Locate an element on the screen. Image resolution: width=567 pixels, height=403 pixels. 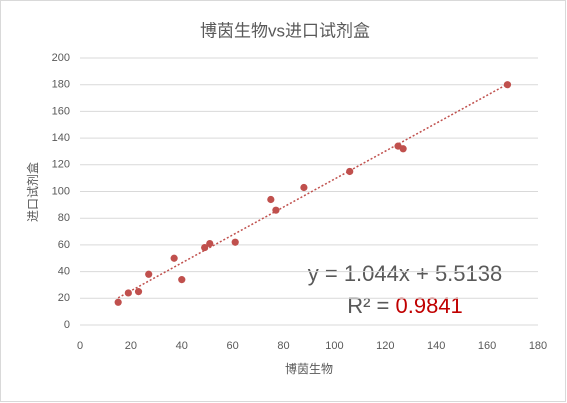
y-tick-label: 40 is located at coordinates (64, 272).